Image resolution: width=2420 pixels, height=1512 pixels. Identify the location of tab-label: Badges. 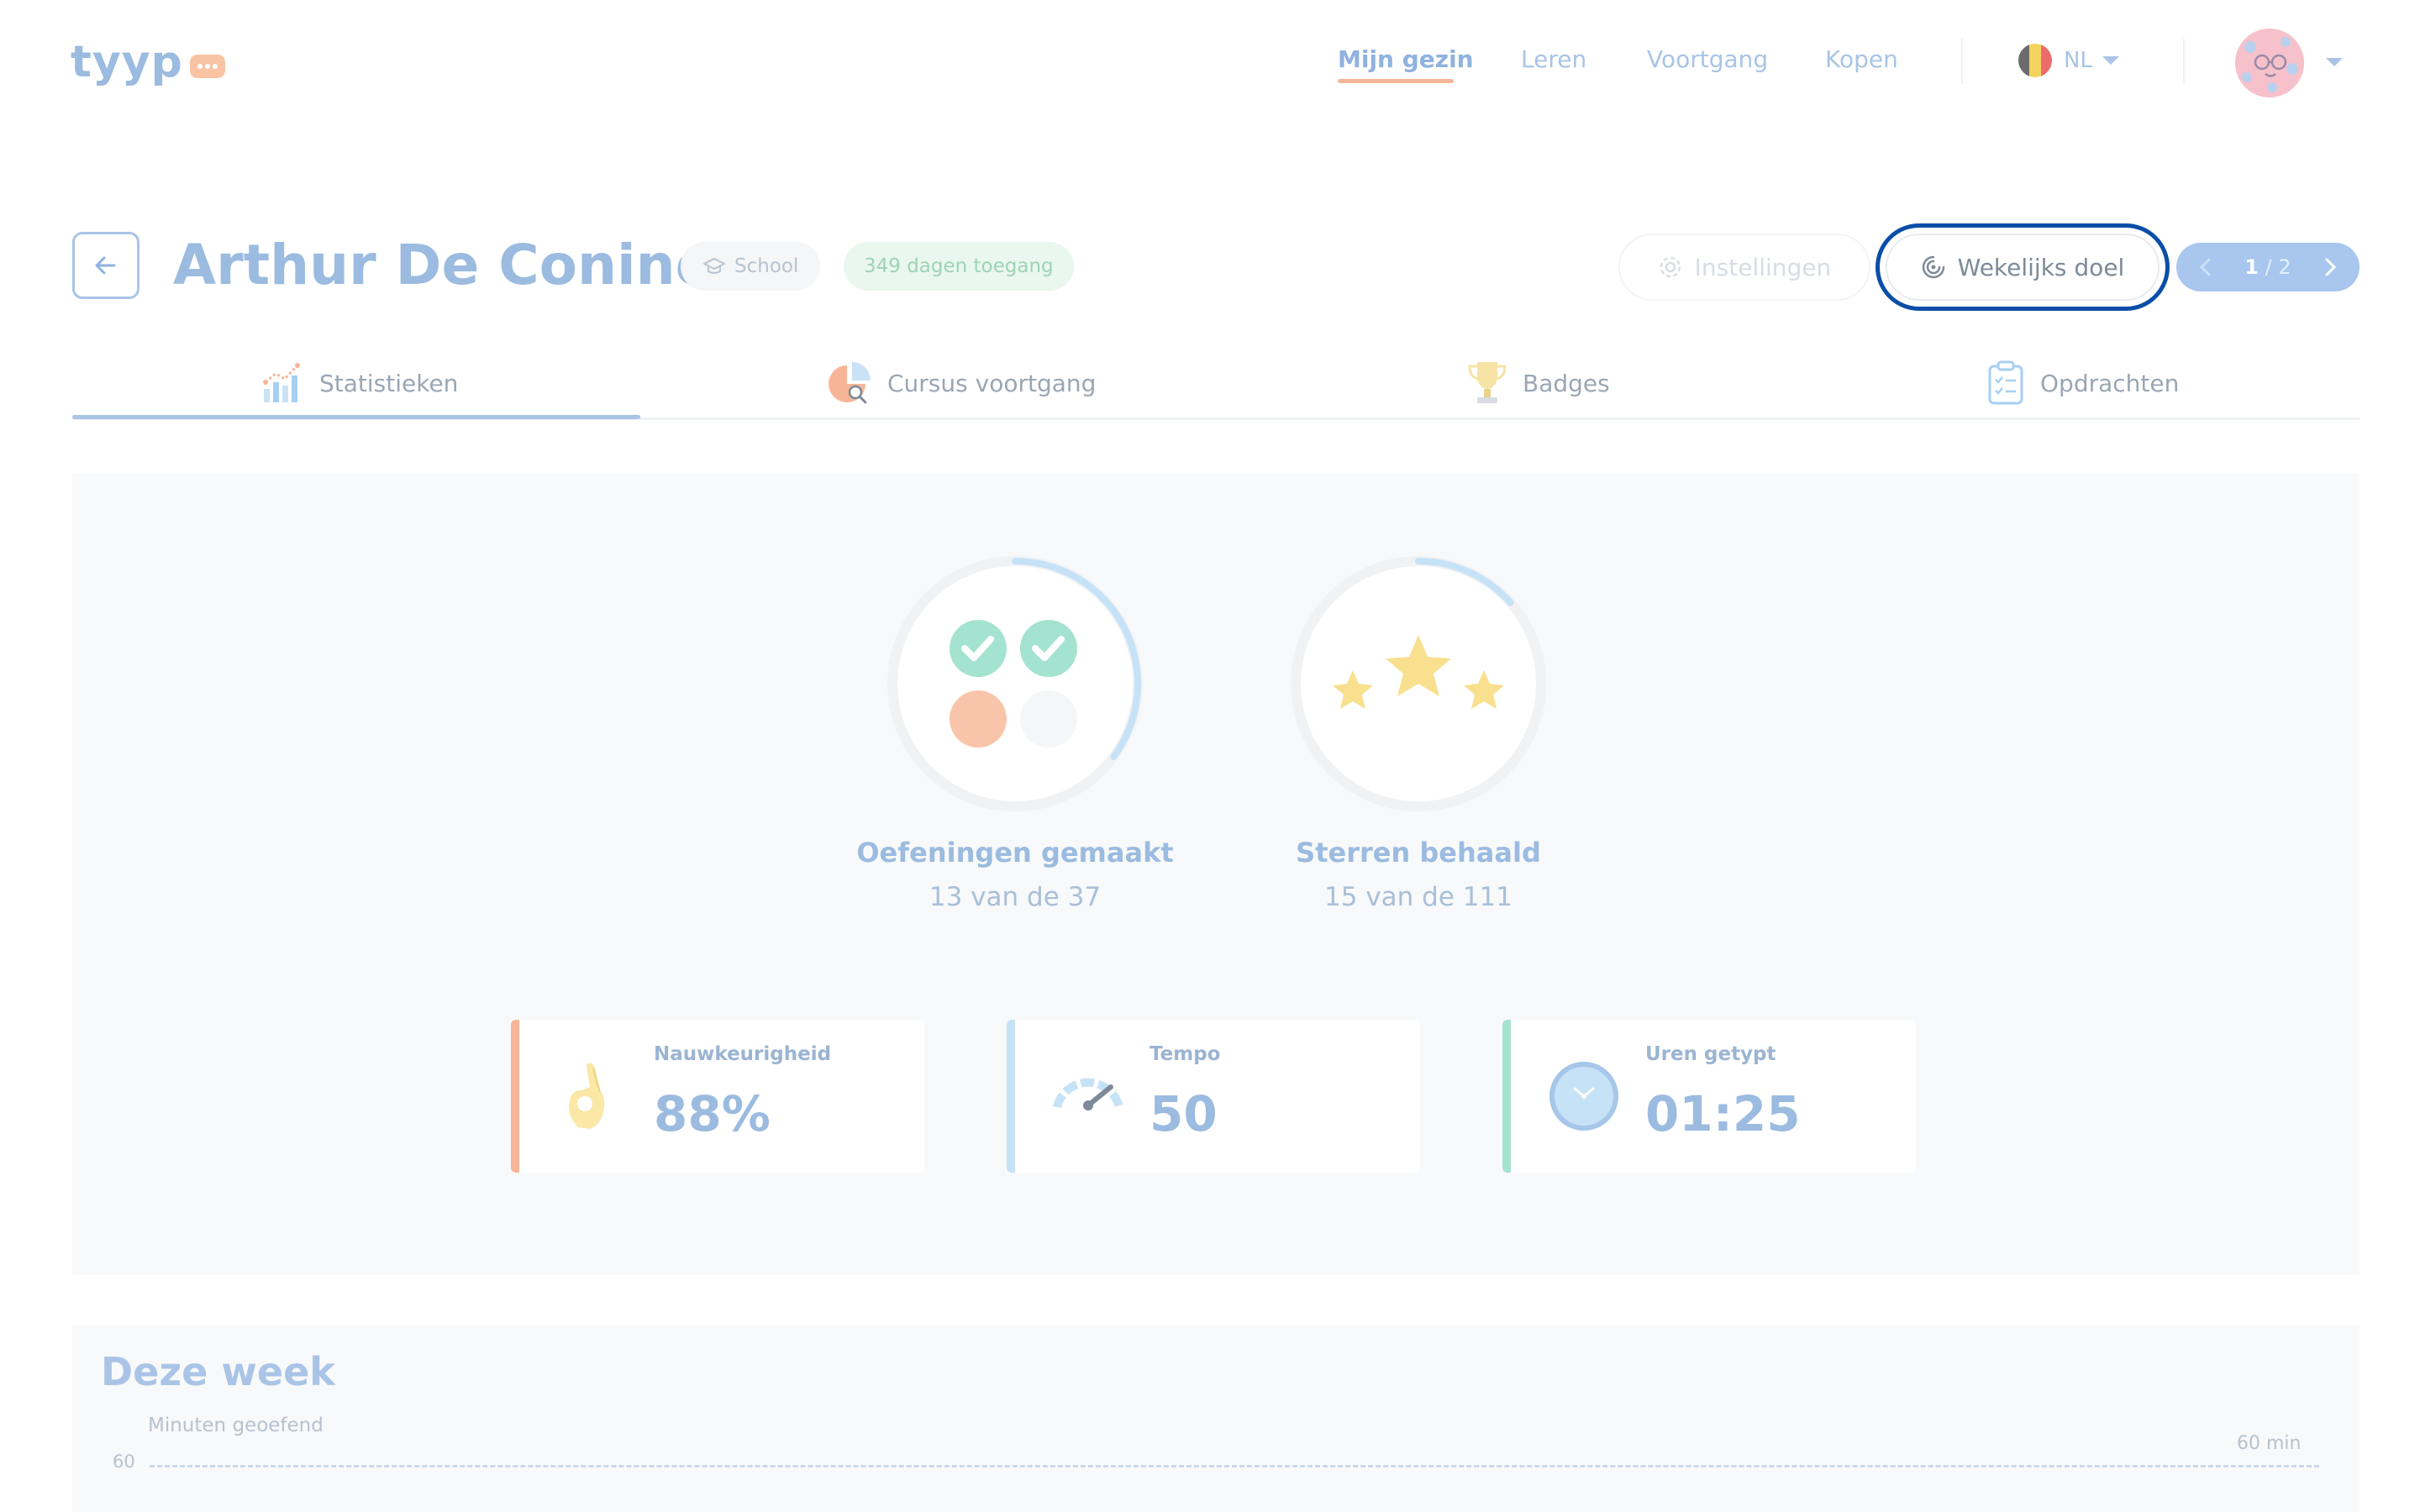
(1566, 383).